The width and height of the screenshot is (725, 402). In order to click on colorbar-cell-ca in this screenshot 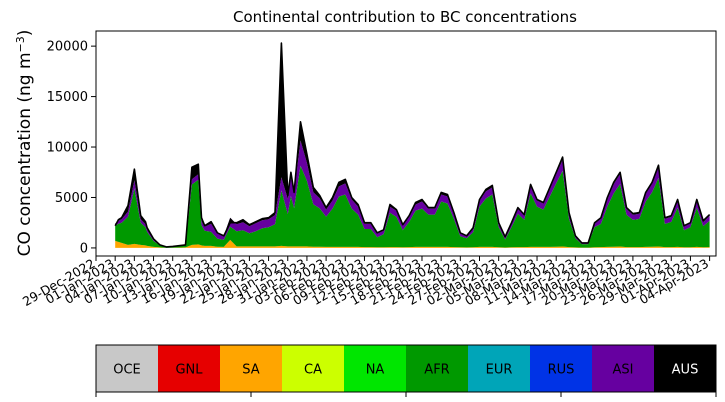, I will do `click(313, 368)`.